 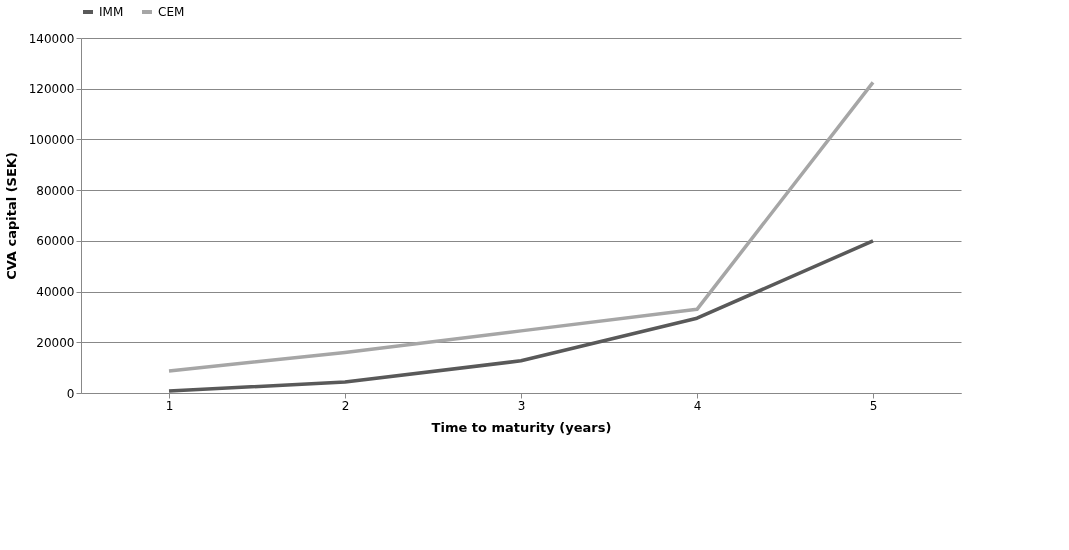 What do you see at coordinates (51, 89) in the screenshot?
I see `y-tick-label: 120000` at bounding box center [51, 89].